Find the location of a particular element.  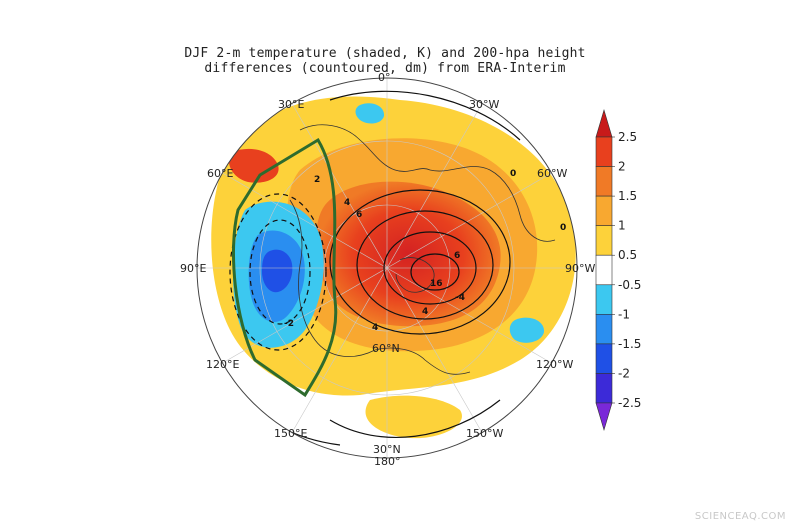

colorbar-tick-label: -2 is located at coordinates (624, 373).